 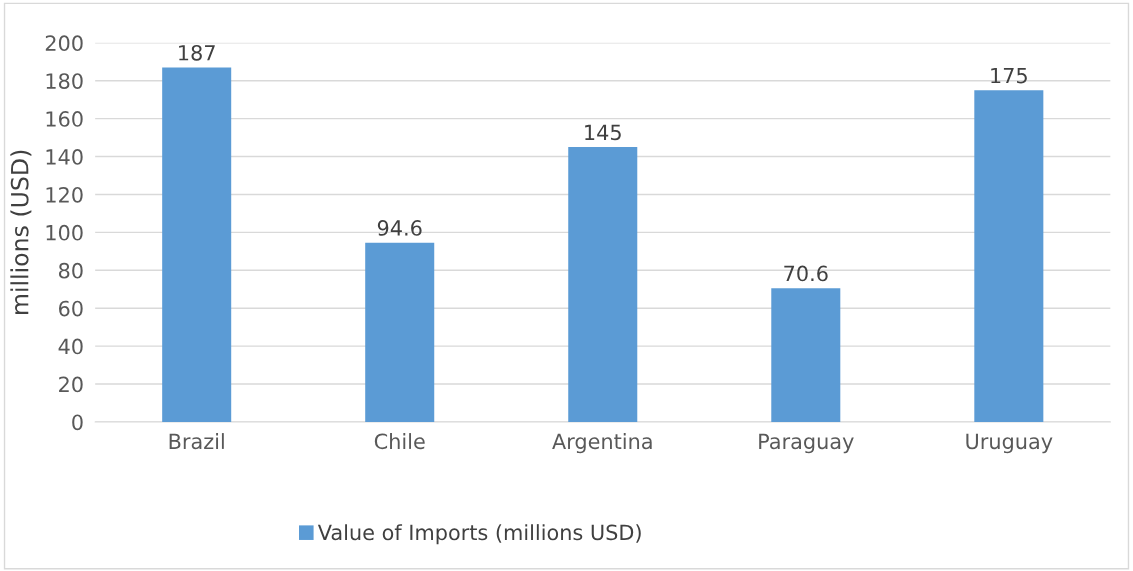 What do you see at coordinates (71, 384) in the screenshot?
I see `y-tick-label: 20` at bounding box center [71, 384].